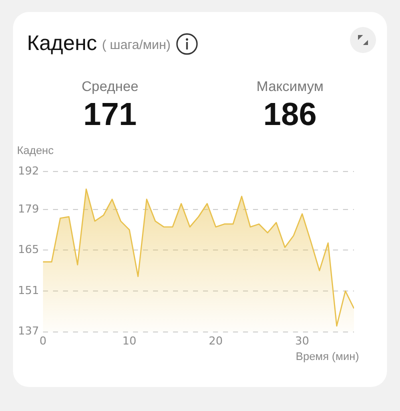 This screenshot has width=400, height=411. I want to click on x-tick-label: 30, so click(302, 341).